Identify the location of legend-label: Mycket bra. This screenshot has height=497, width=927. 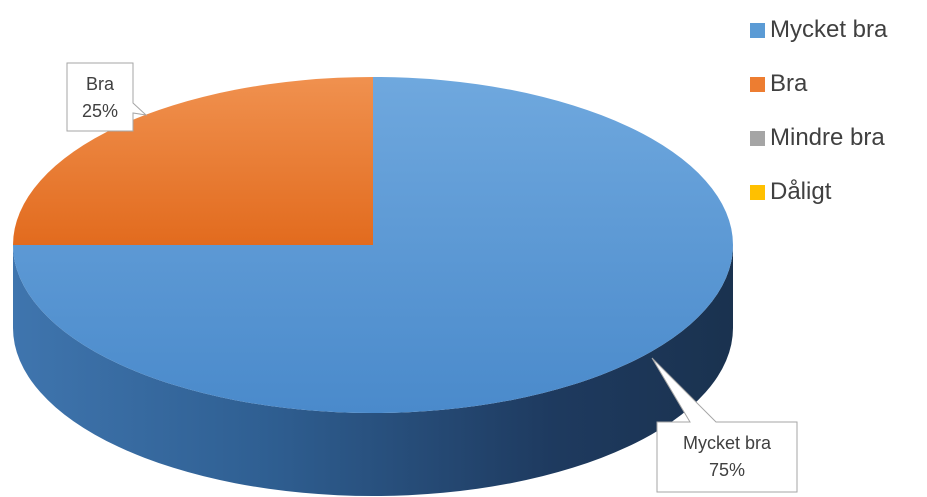
(829, 29).